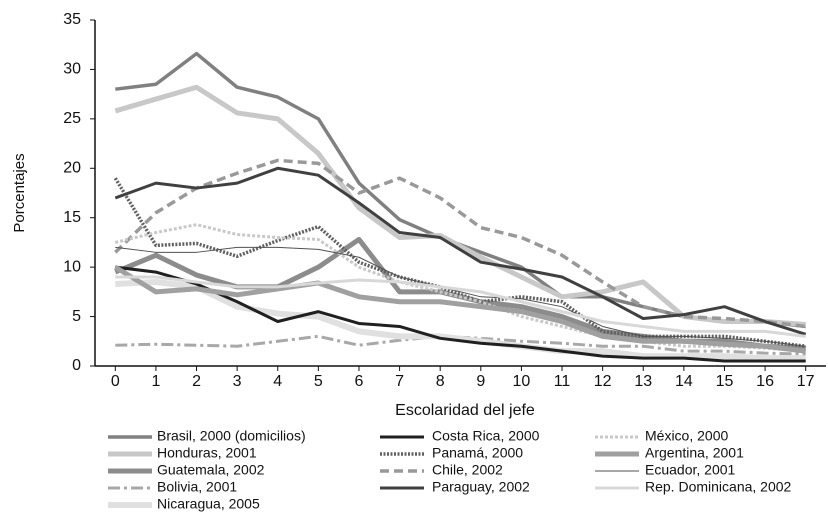 Image resolution: width=828 pixels, height=515 pixels. What do you see at coordinates (72, 168) in the screenshot?
I see `y-tick-label: 20` at bounding box center [72, 168].